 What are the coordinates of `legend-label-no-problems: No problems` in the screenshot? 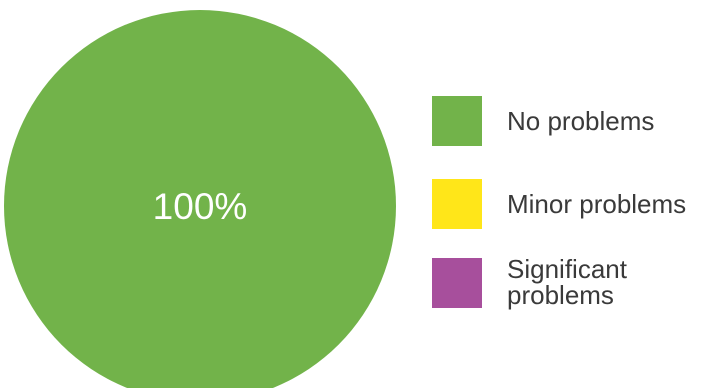 It's located at (581, 121).